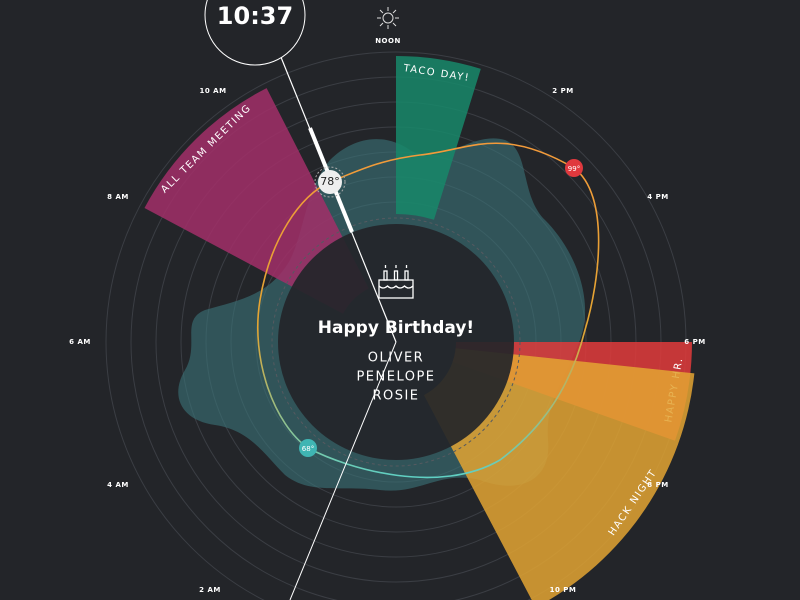 This screenshot has width=800, height=600. I want to click on hour-label: 8 AM, so click(118, 197).